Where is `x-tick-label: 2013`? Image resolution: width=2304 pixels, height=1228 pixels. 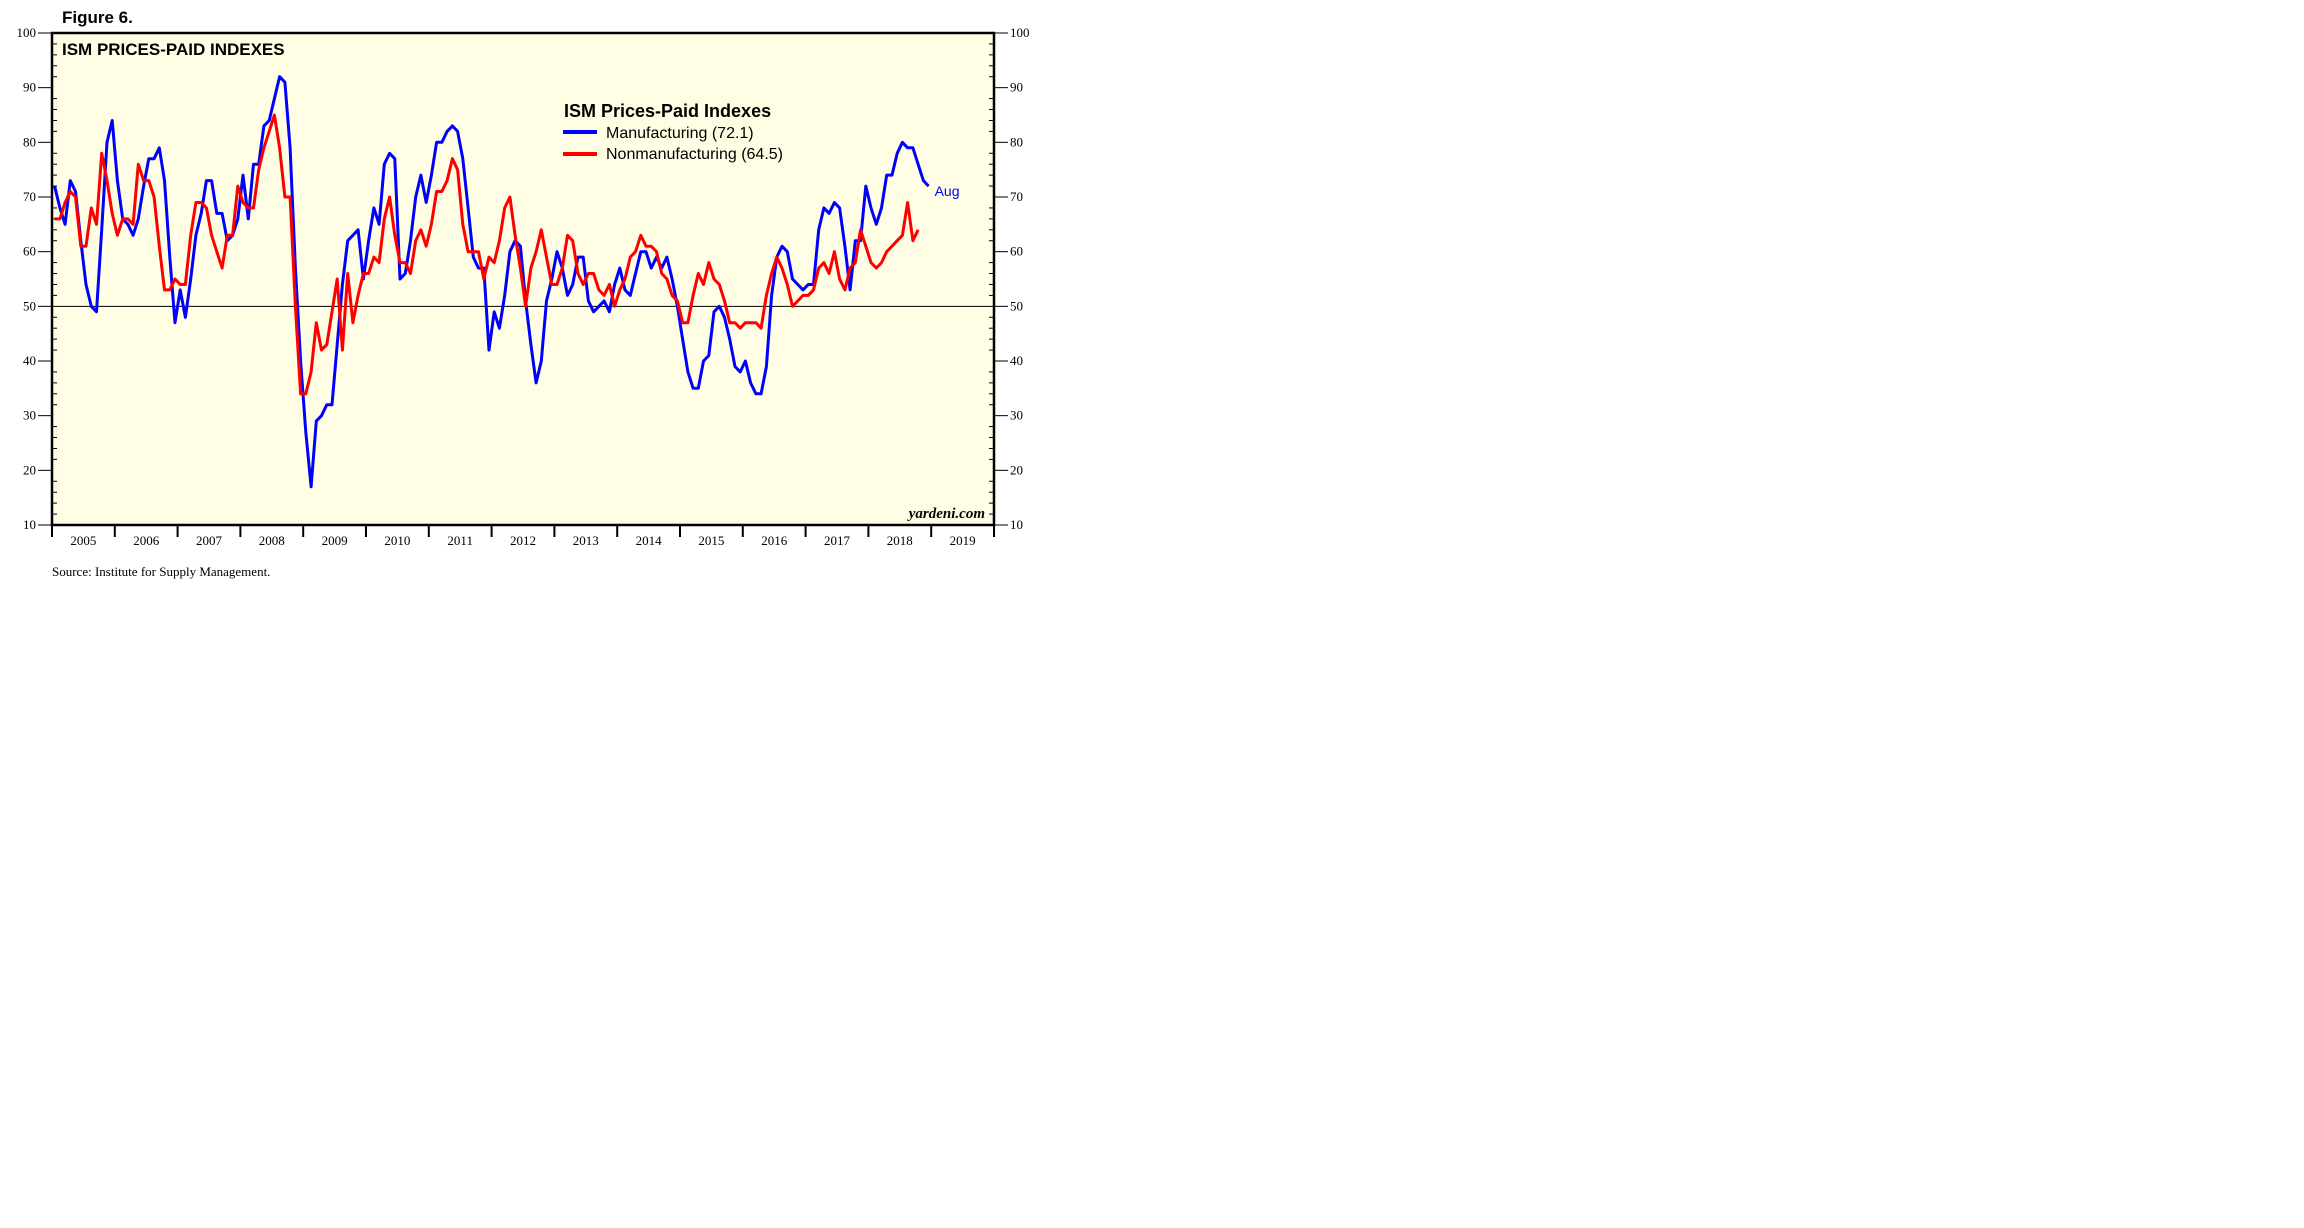 x-tick-label: 2013 is located at coordinates (586, 540).